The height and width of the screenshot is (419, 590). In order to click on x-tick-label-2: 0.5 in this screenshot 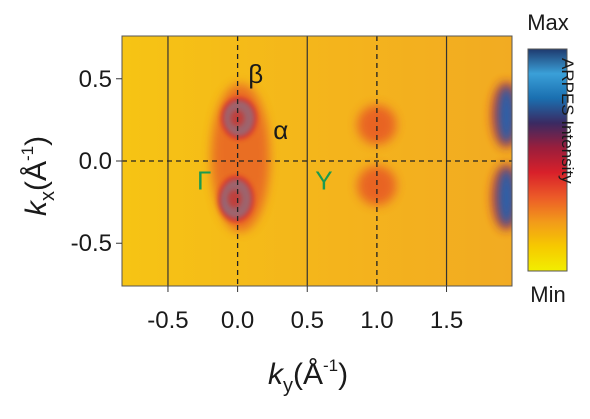, I will do `click(307, 320)`.